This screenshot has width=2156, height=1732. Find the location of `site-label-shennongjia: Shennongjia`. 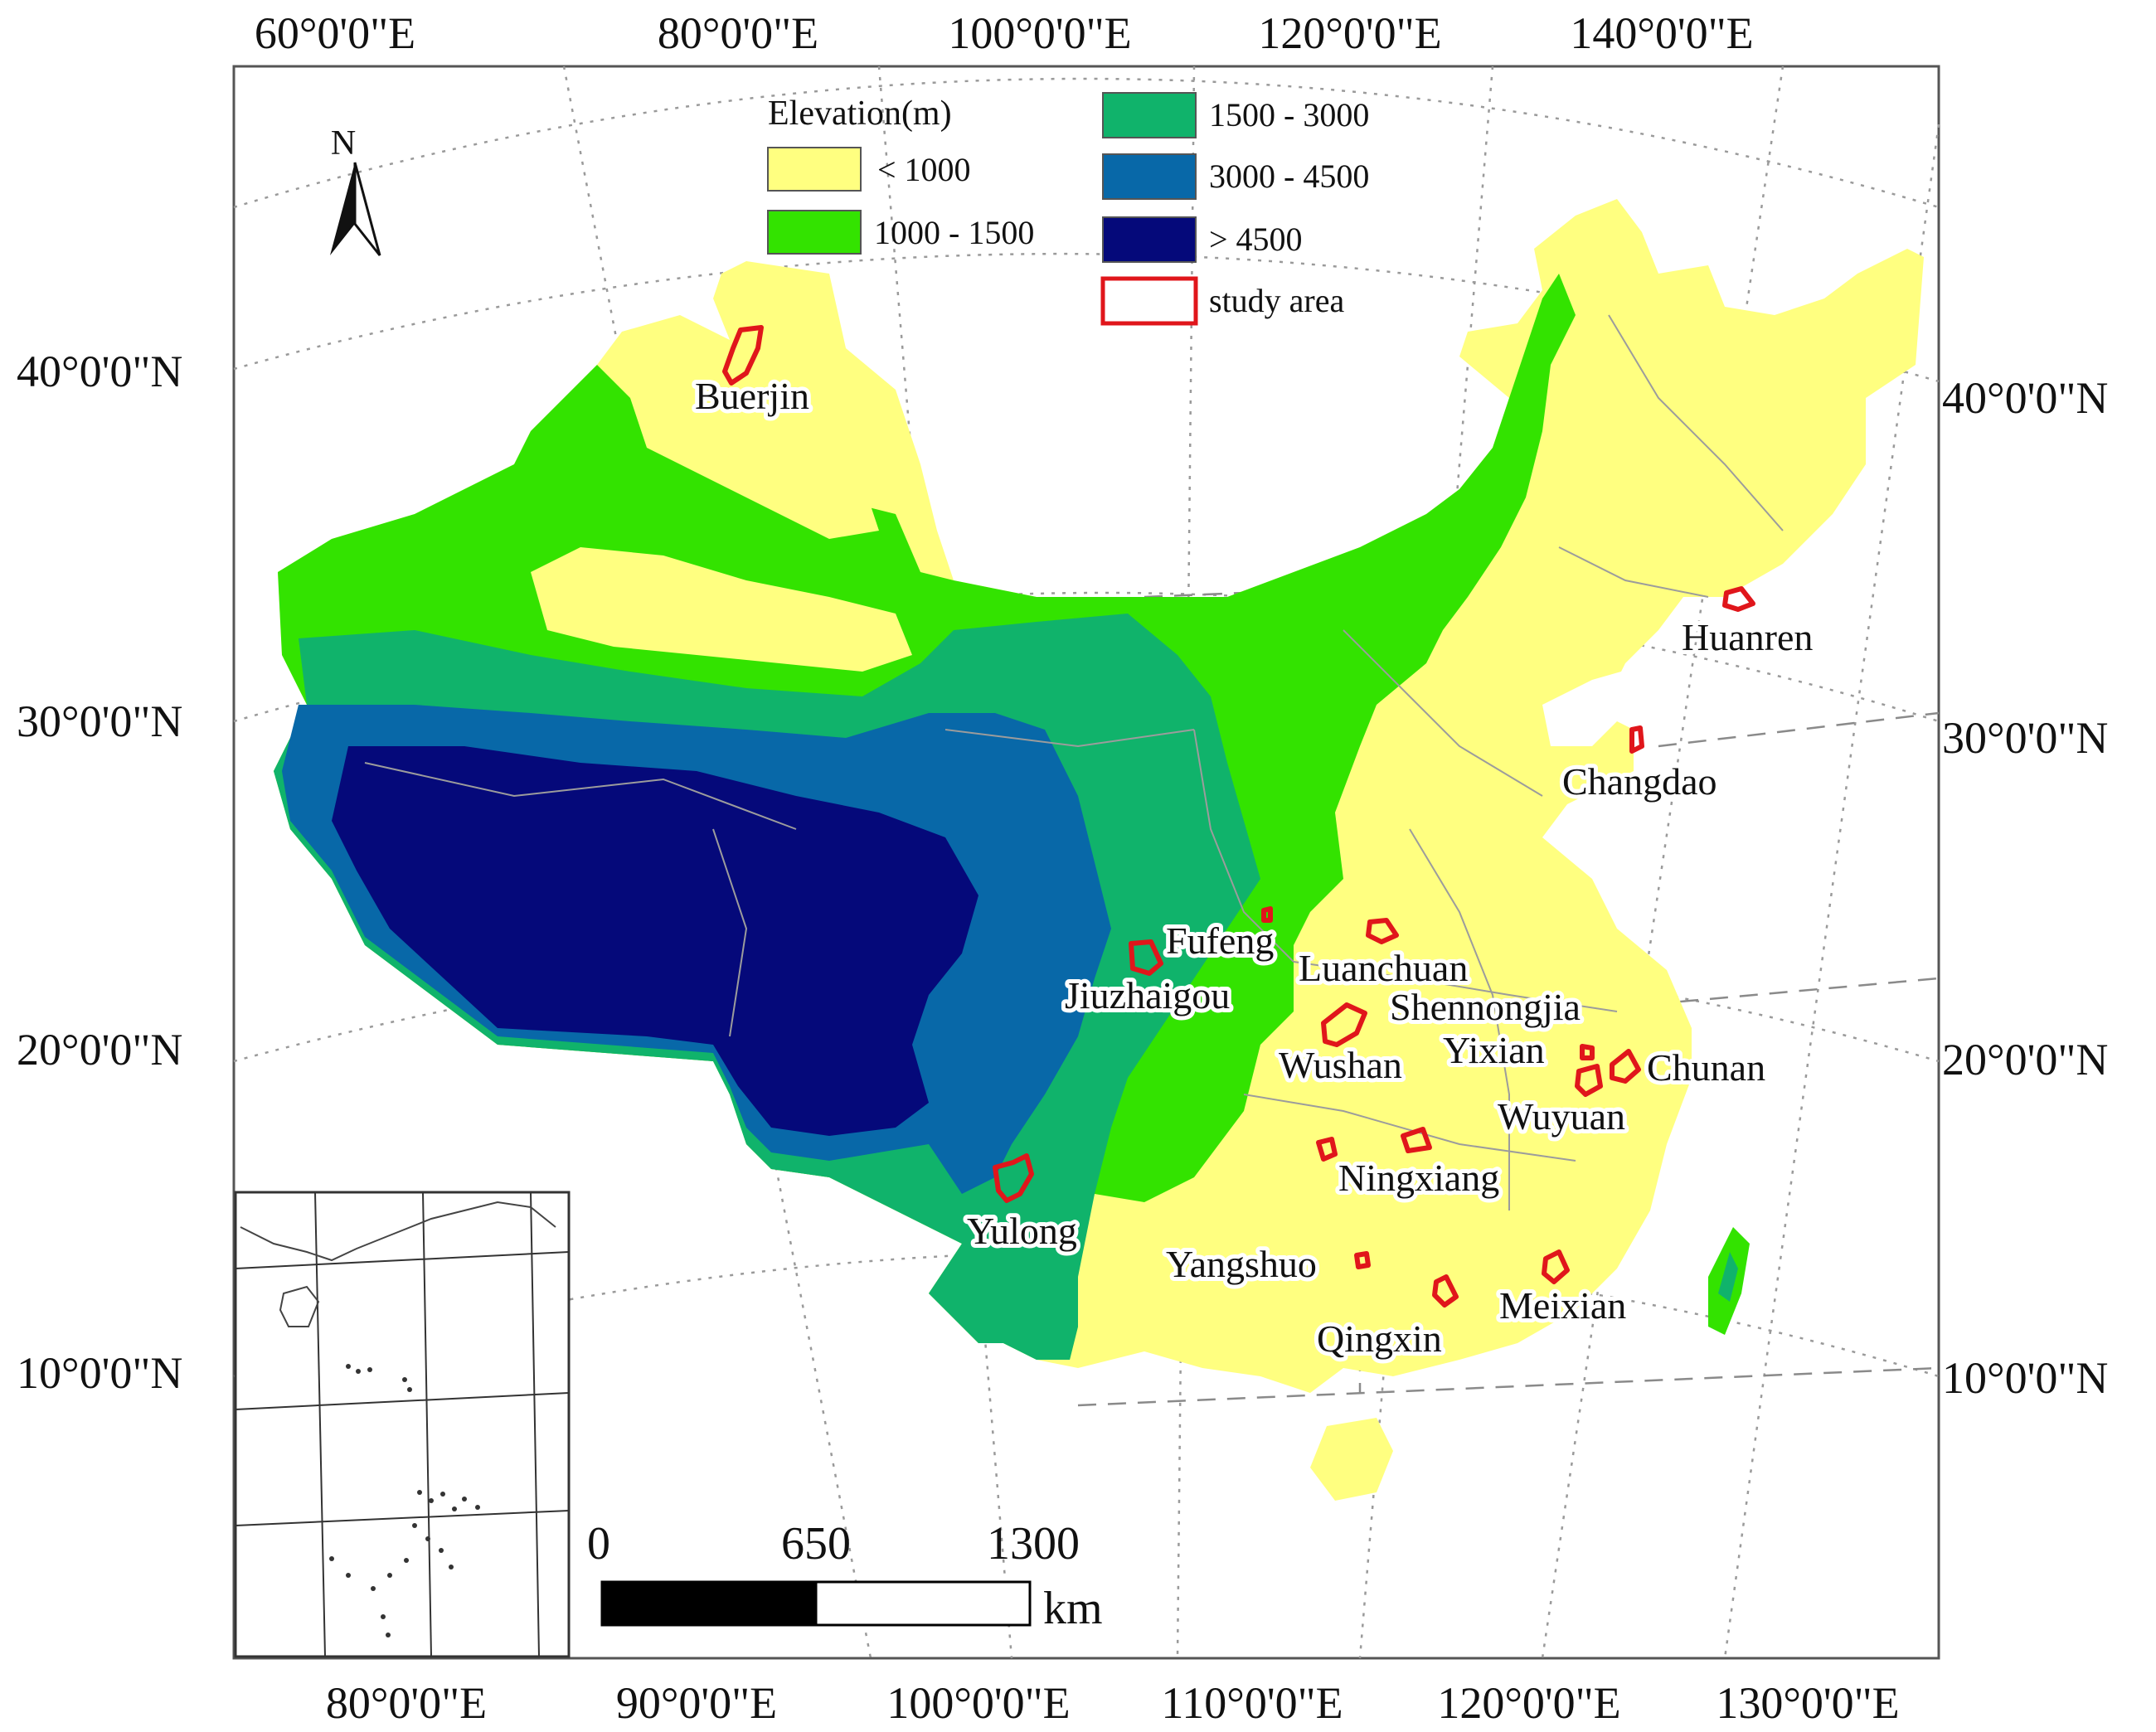

site-label-shennongjia: Shennongjia is located at coordinates (1485, 1007).